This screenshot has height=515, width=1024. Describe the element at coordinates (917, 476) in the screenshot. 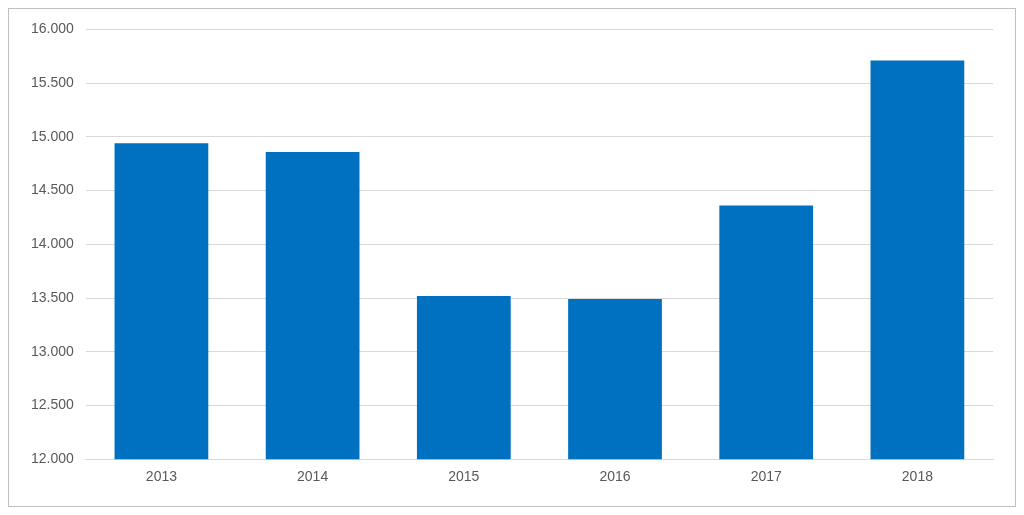

I see `x-tick-label: 2018` at that location.